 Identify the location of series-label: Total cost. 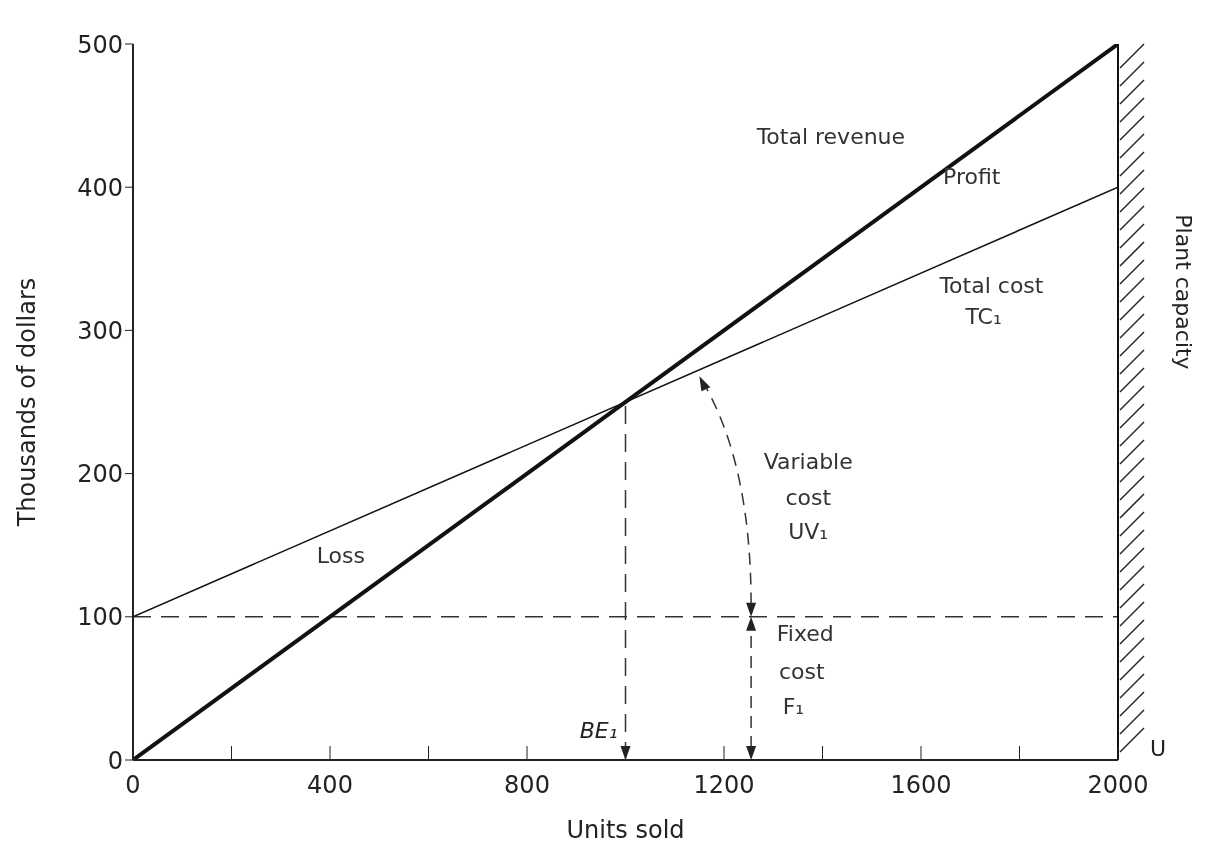
(991, 285).